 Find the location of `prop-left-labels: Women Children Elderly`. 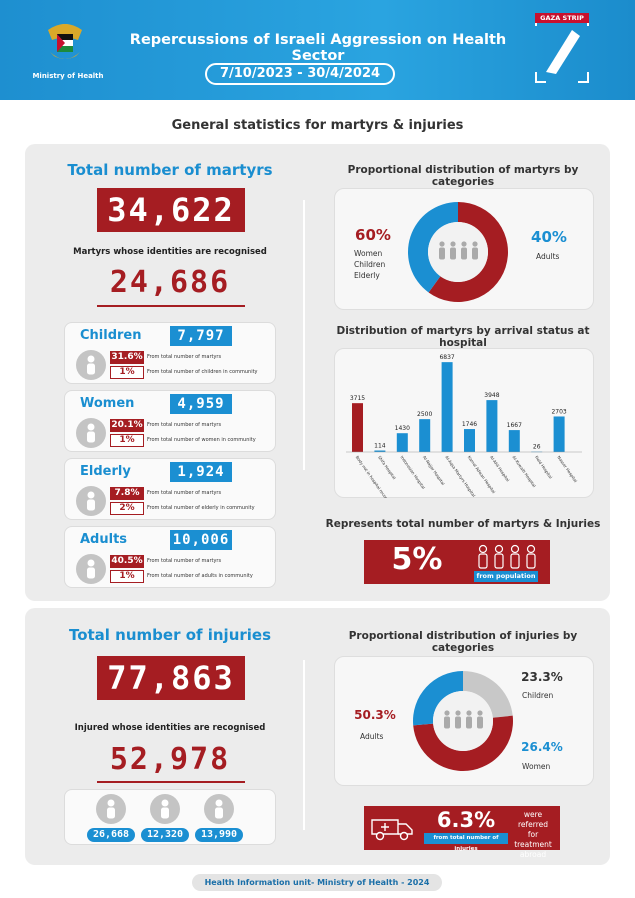

prop-left-labels: Women Children Elderly is located at coordinates (379, 264).